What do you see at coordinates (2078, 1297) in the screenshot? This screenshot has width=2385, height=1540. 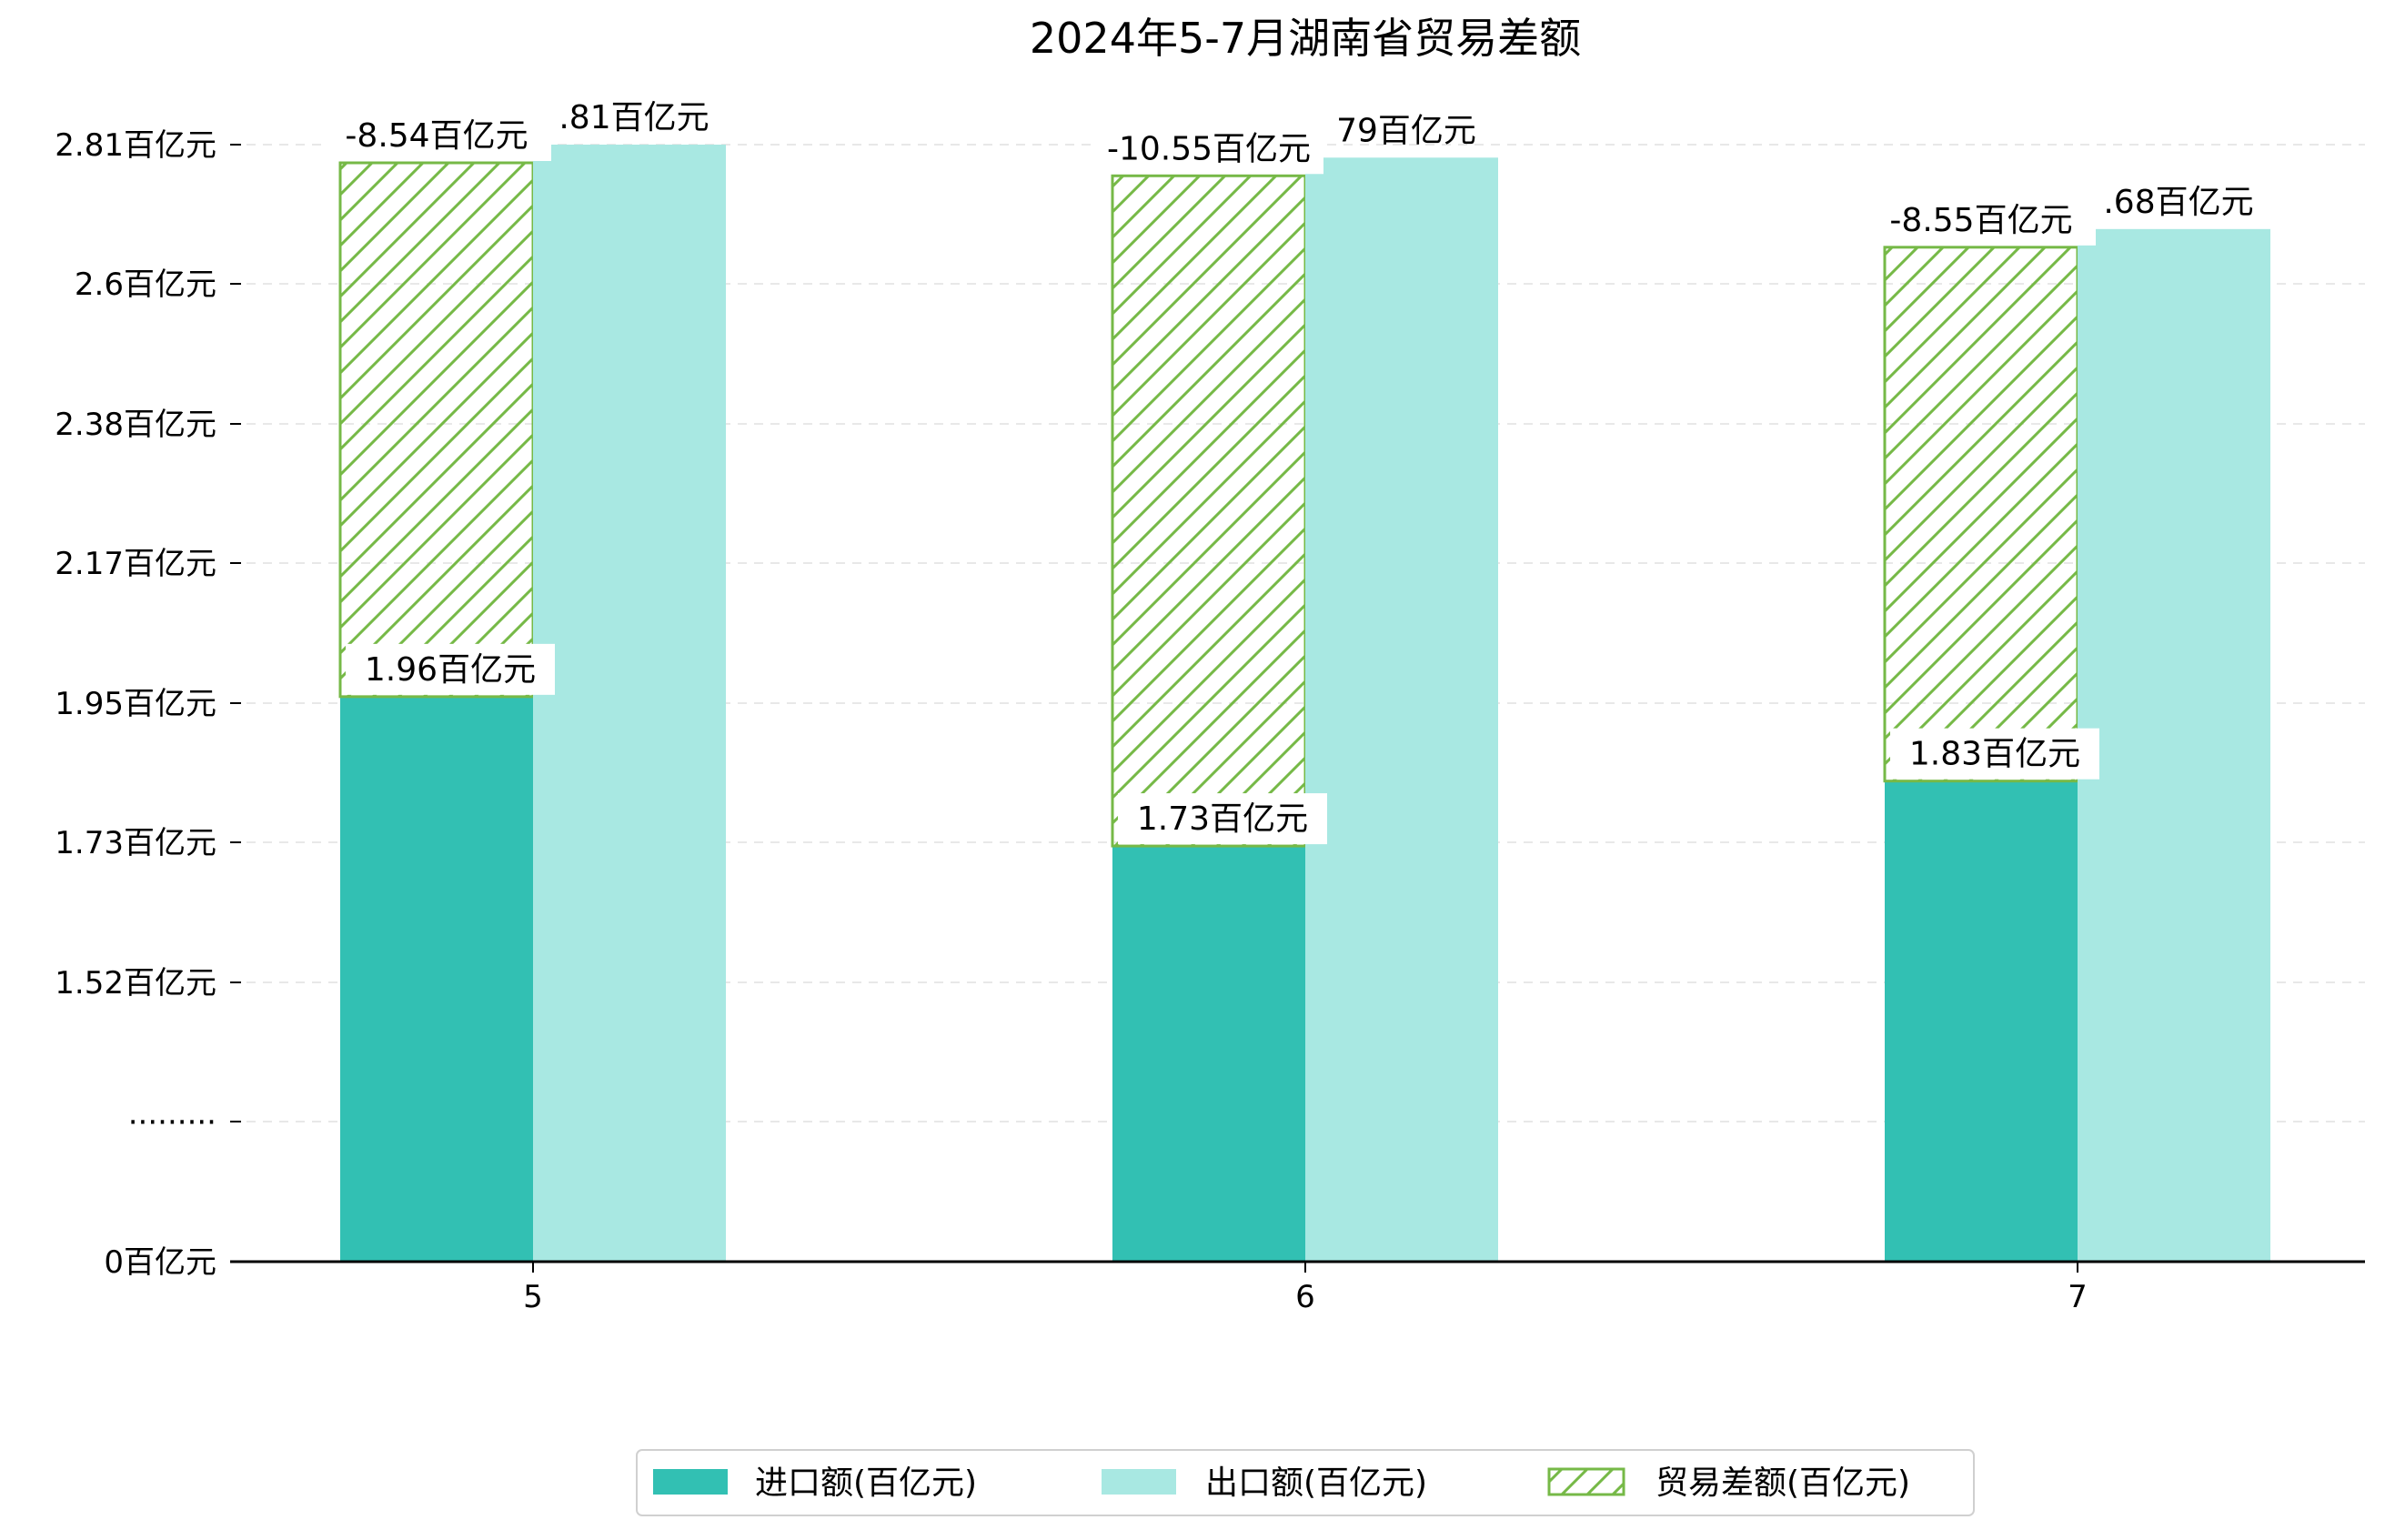 I see `x-tick-label: 7` at bounding box center [2078, 1297].